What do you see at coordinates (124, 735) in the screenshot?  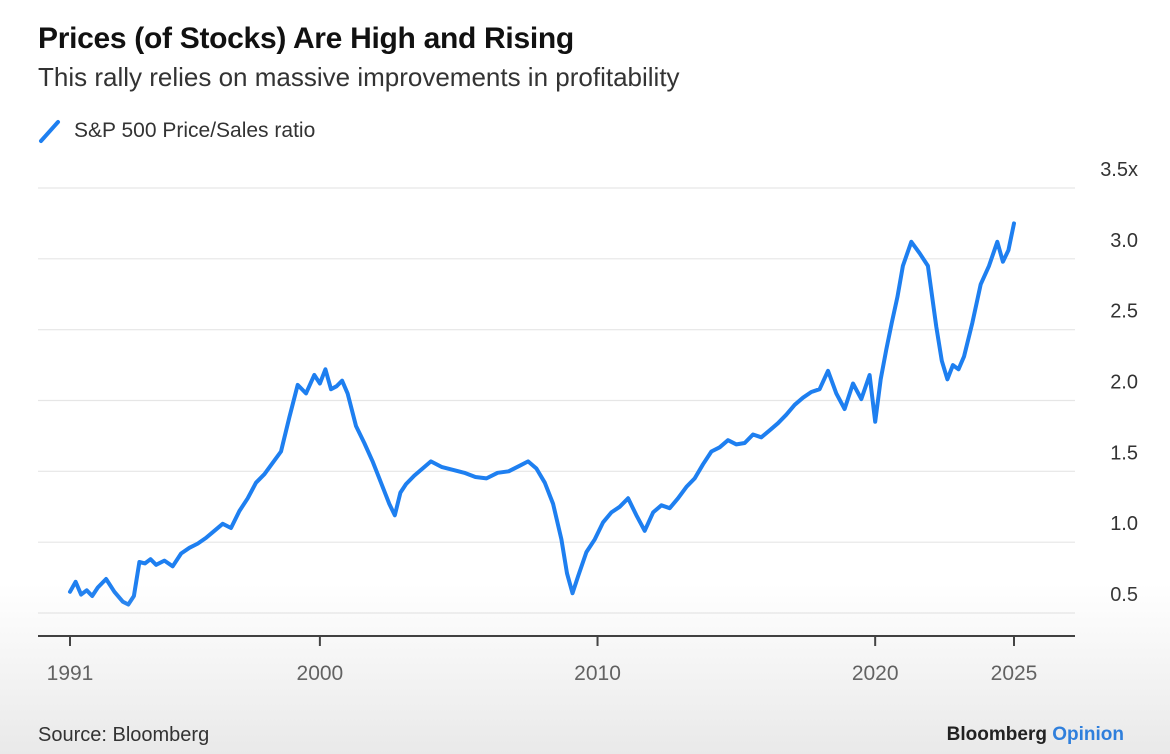 I see `source-note: Source: Bloomberg` at bounding box center [124, 735].